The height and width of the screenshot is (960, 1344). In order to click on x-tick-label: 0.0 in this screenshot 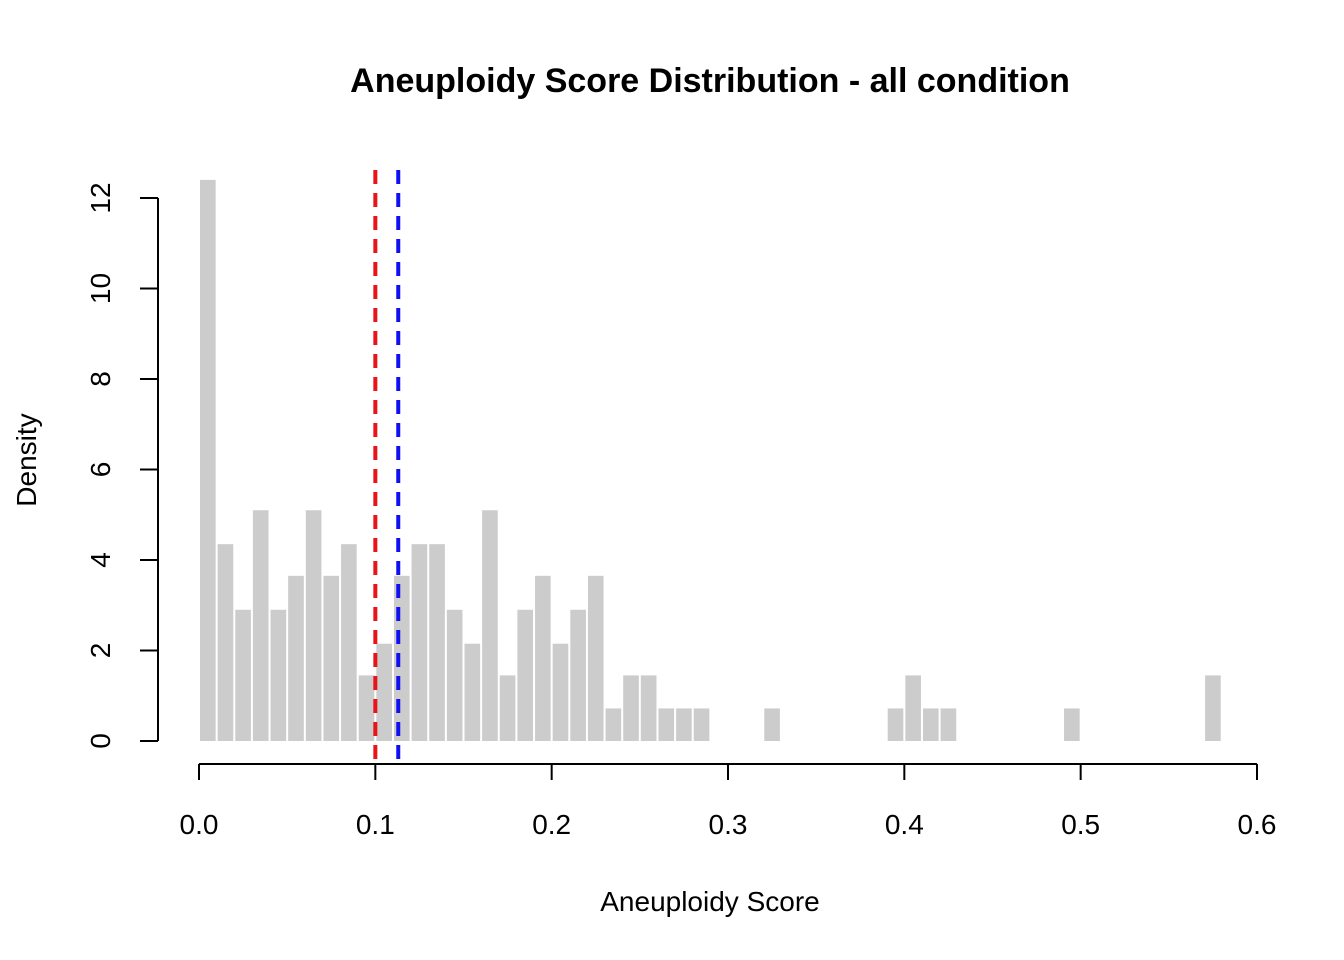, I will do `click(199, 824)`.